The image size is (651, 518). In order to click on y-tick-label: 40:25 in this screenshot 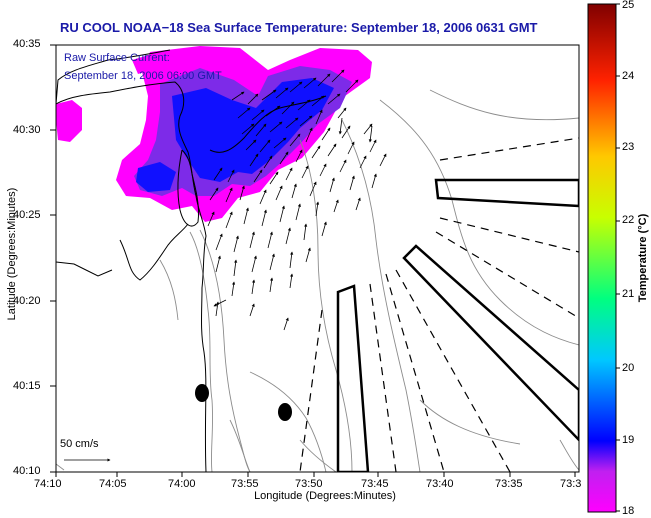, I will do `click(27, 215)`.